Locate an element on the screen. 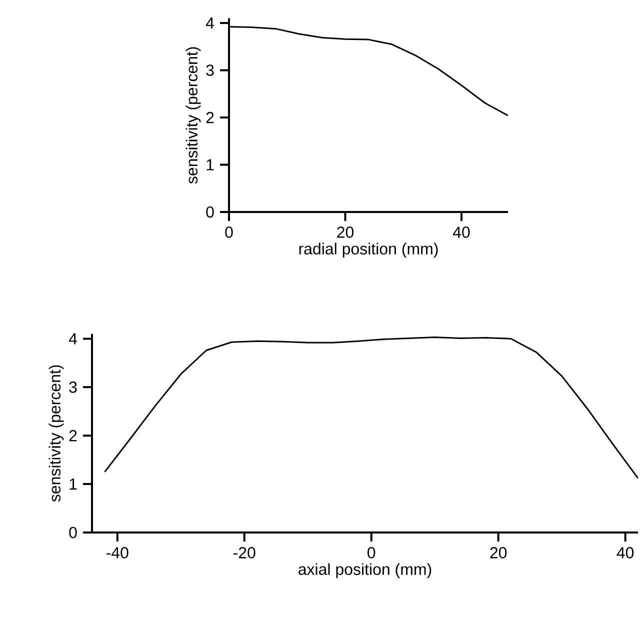 Image resolution: width=642 pixels, height=626 pixels. x-axis-title: radial position (mm) is located at coordinates (368, 250).